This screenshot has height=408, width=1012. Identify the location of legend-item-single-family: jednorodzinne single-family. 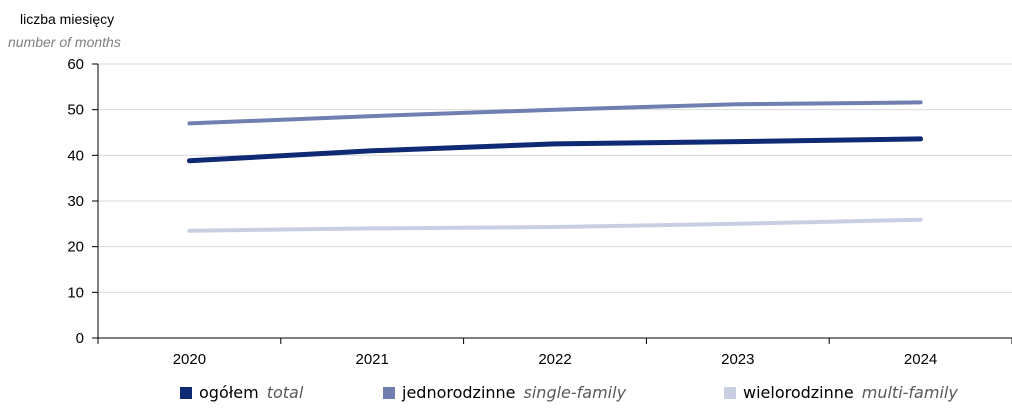
(504, 392).